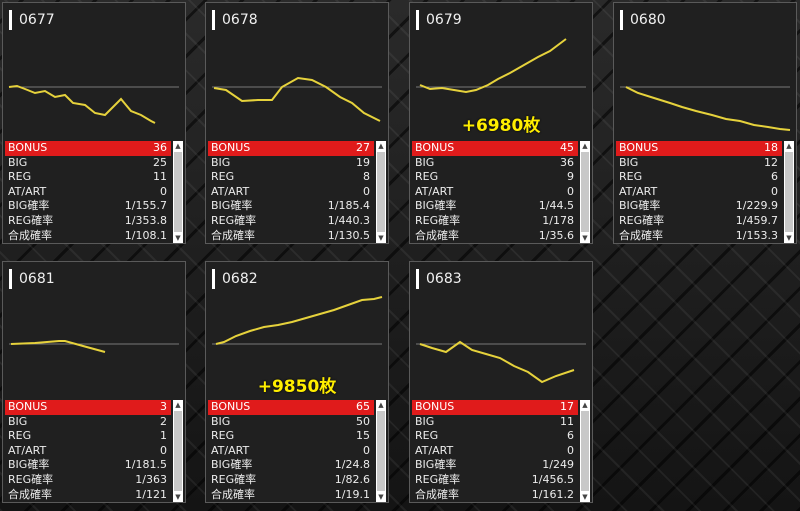 The image size is (800, 511). What do you see at coordinates (494, 220) in the screenshot?
I see `row-reg-rate: REG確率 1/178` at bounding box center [494, 220].